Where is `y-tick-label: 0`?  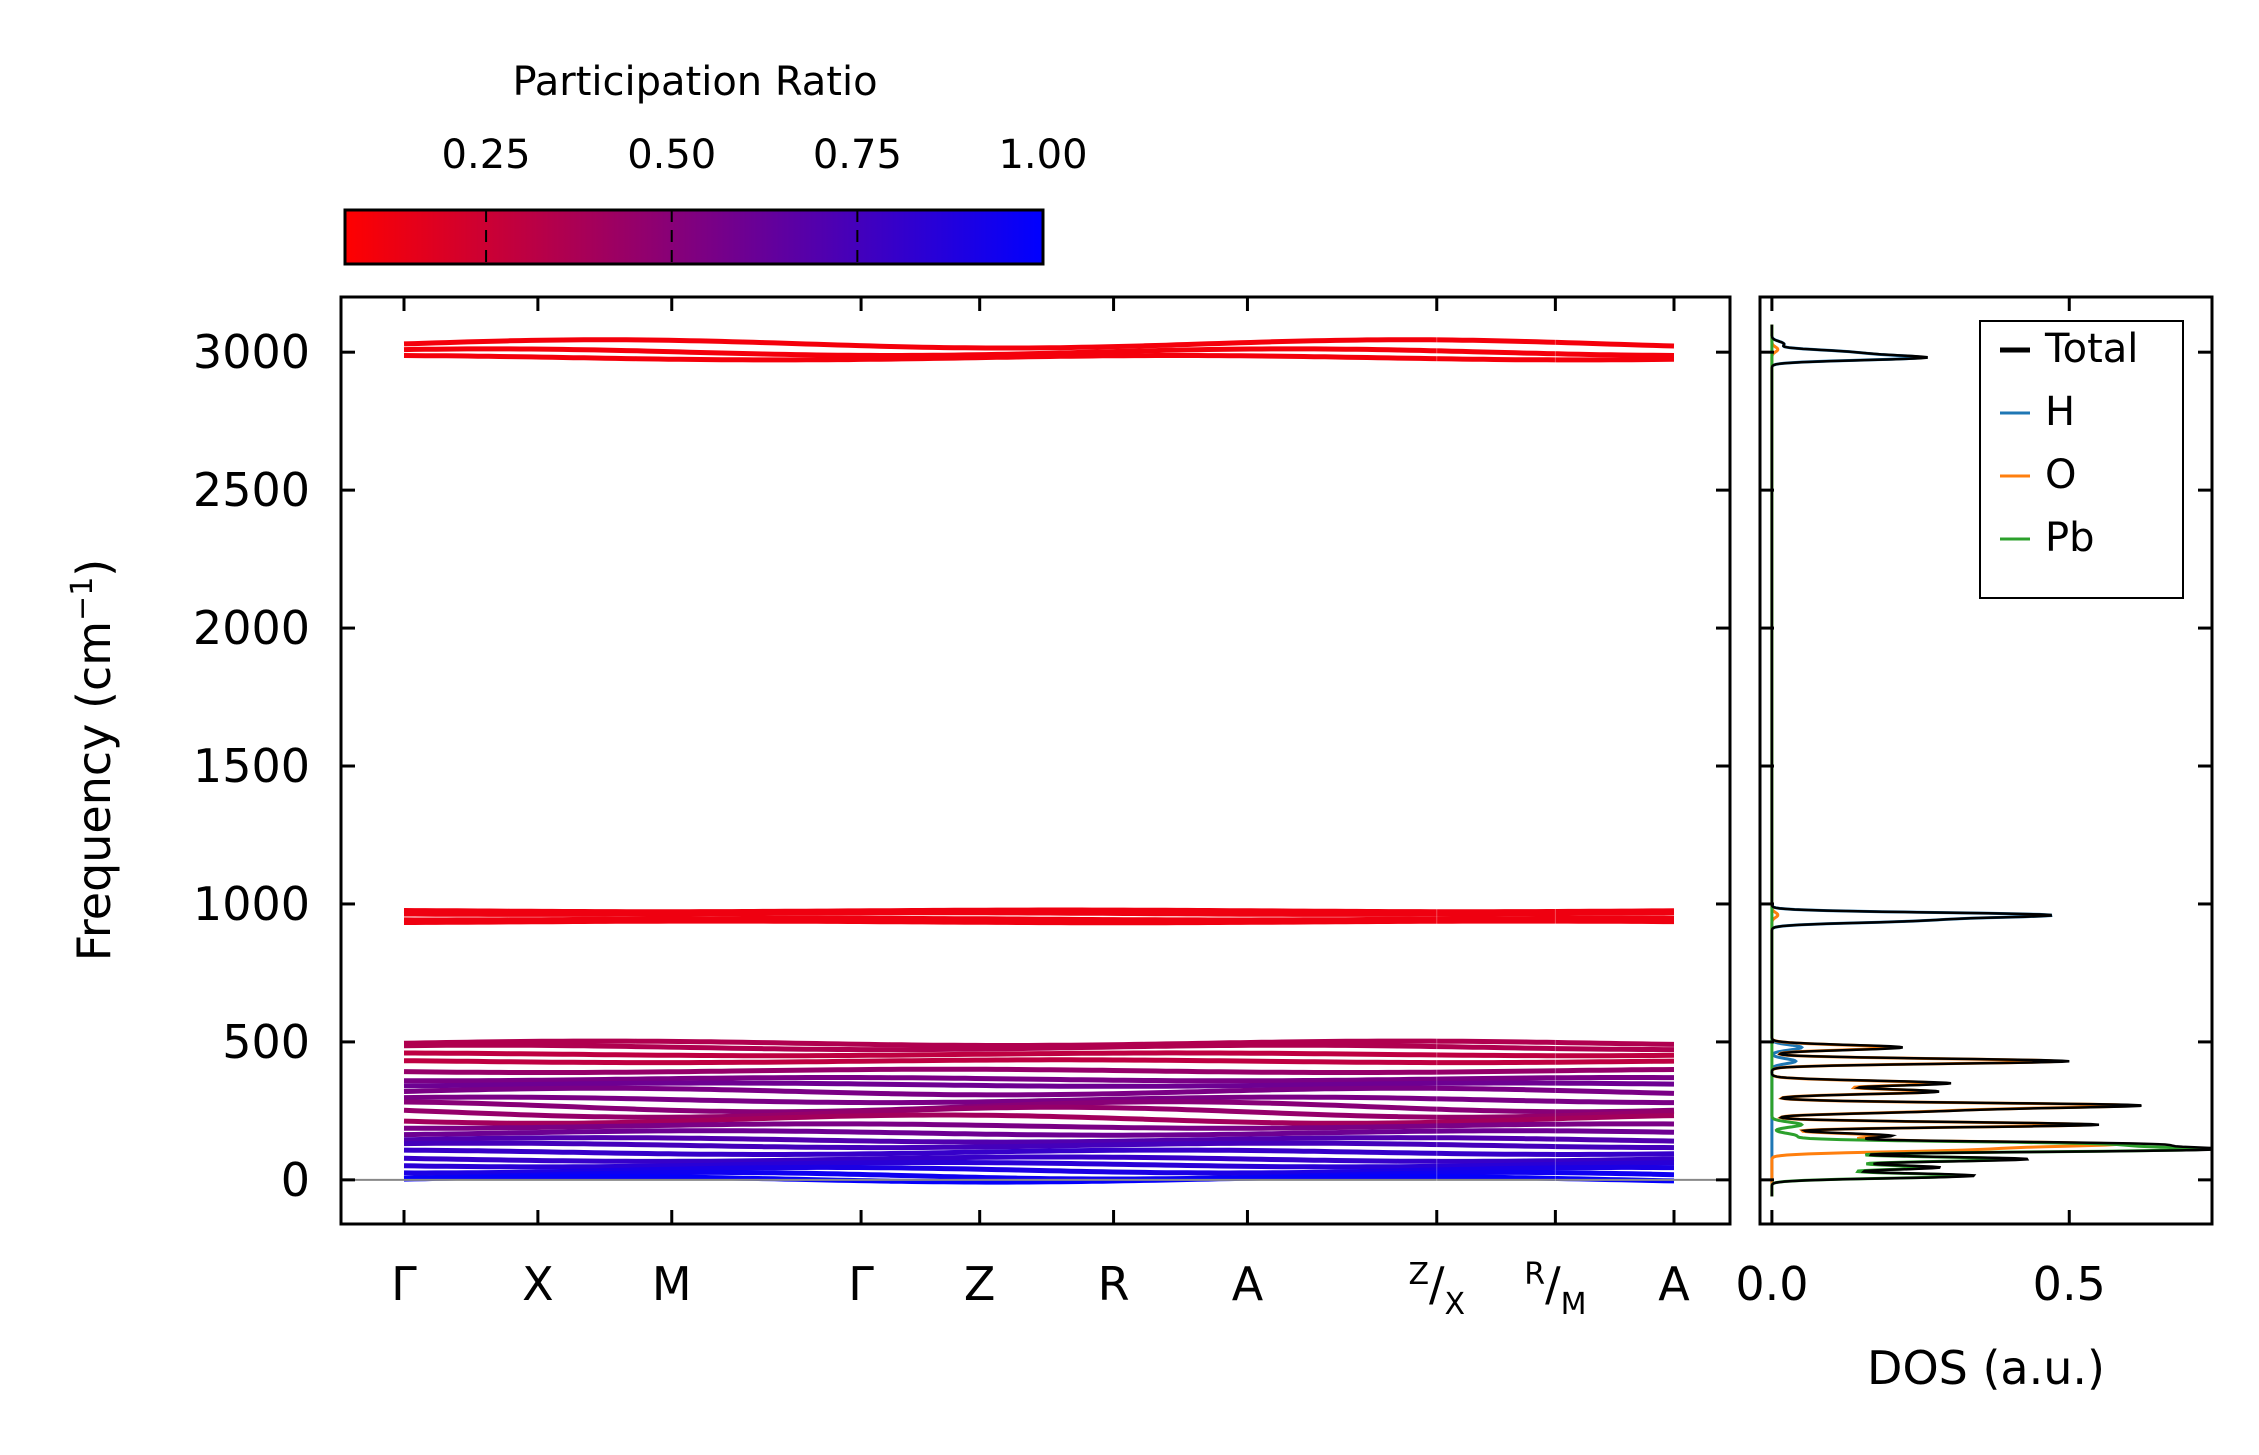 y-tick-label: 0 is located at coordinates (295, 1180).